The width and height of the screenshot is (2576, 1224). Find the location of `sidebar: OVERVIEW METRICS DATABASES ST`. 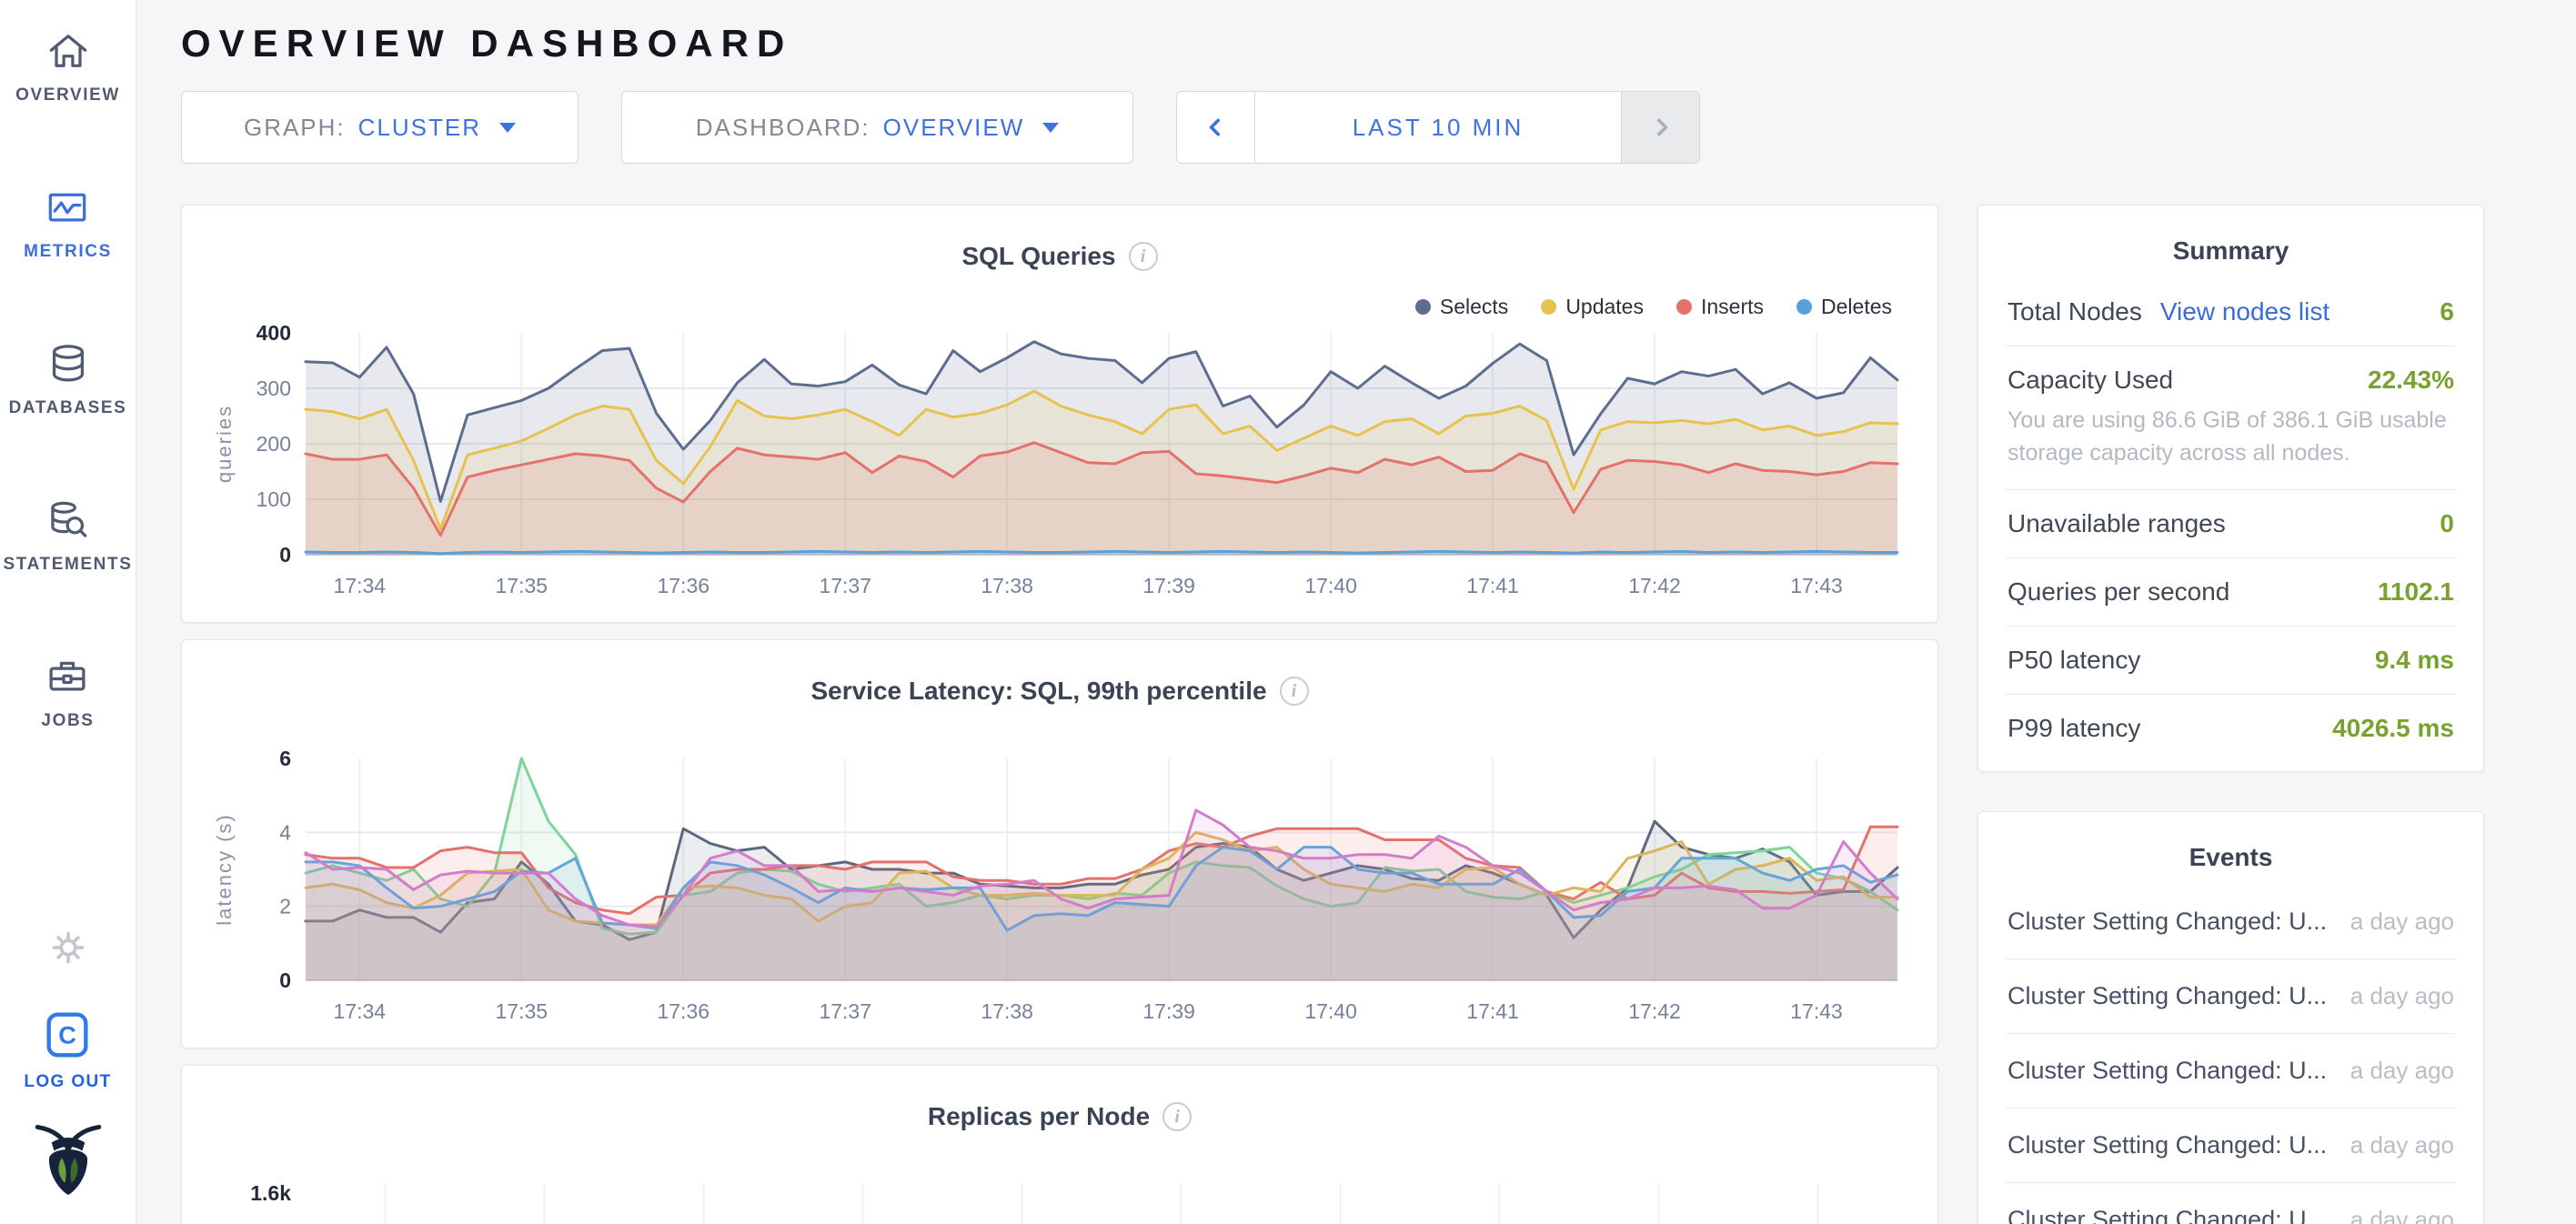

sidebar: OVERVIEW METRICS DATABASES ST is located at coordinates (68, 612).